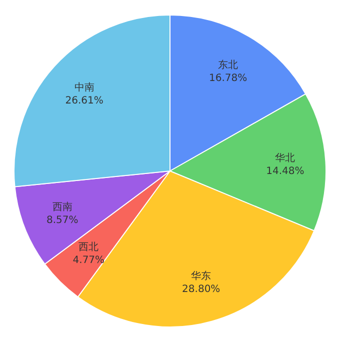  Describe the element at coordinates (228, 65) in the screenshot. I see `slice-label: 东北` at that location.